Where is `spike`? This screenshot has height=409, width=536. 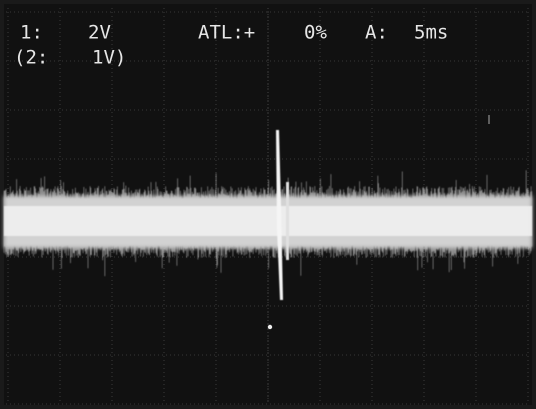 spike is located at coordinates (279, 215).